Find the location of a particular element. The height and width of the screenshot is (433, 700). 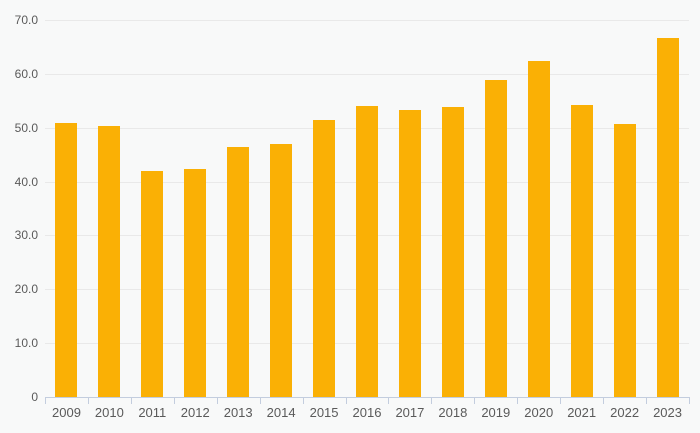

bar-2015 is located at coordinates (324, 258).